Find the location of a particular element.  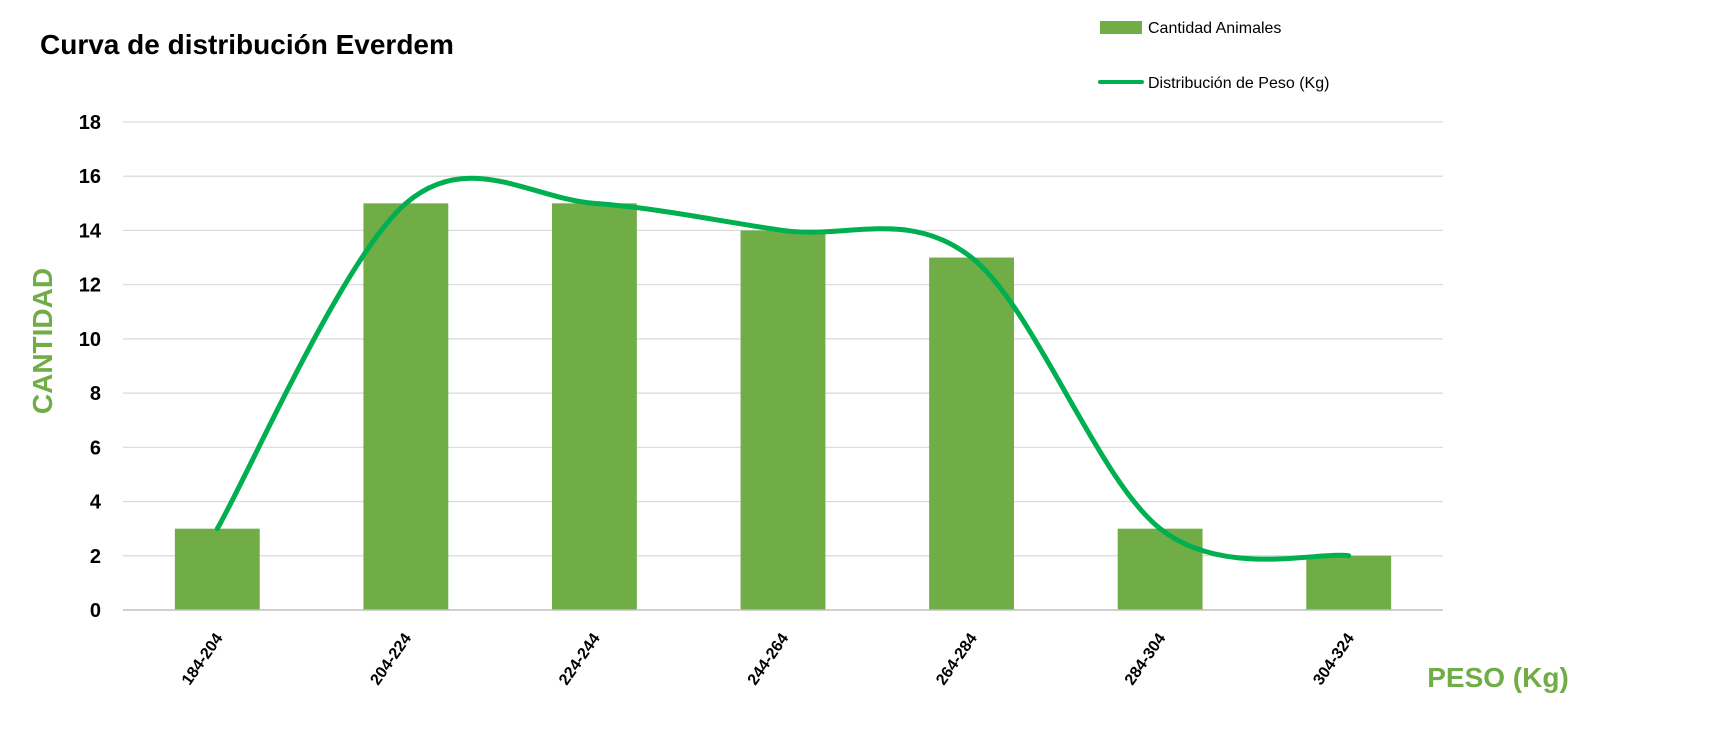

x-tick-label: 264-284 is located at coordinates (957, 659).